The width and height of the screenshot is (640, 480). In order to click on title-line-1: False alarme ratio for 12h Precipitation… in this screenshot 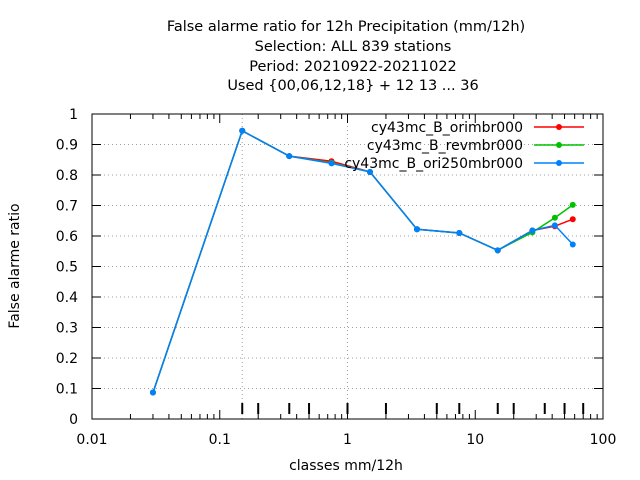, I will do `click(346, 27)`.